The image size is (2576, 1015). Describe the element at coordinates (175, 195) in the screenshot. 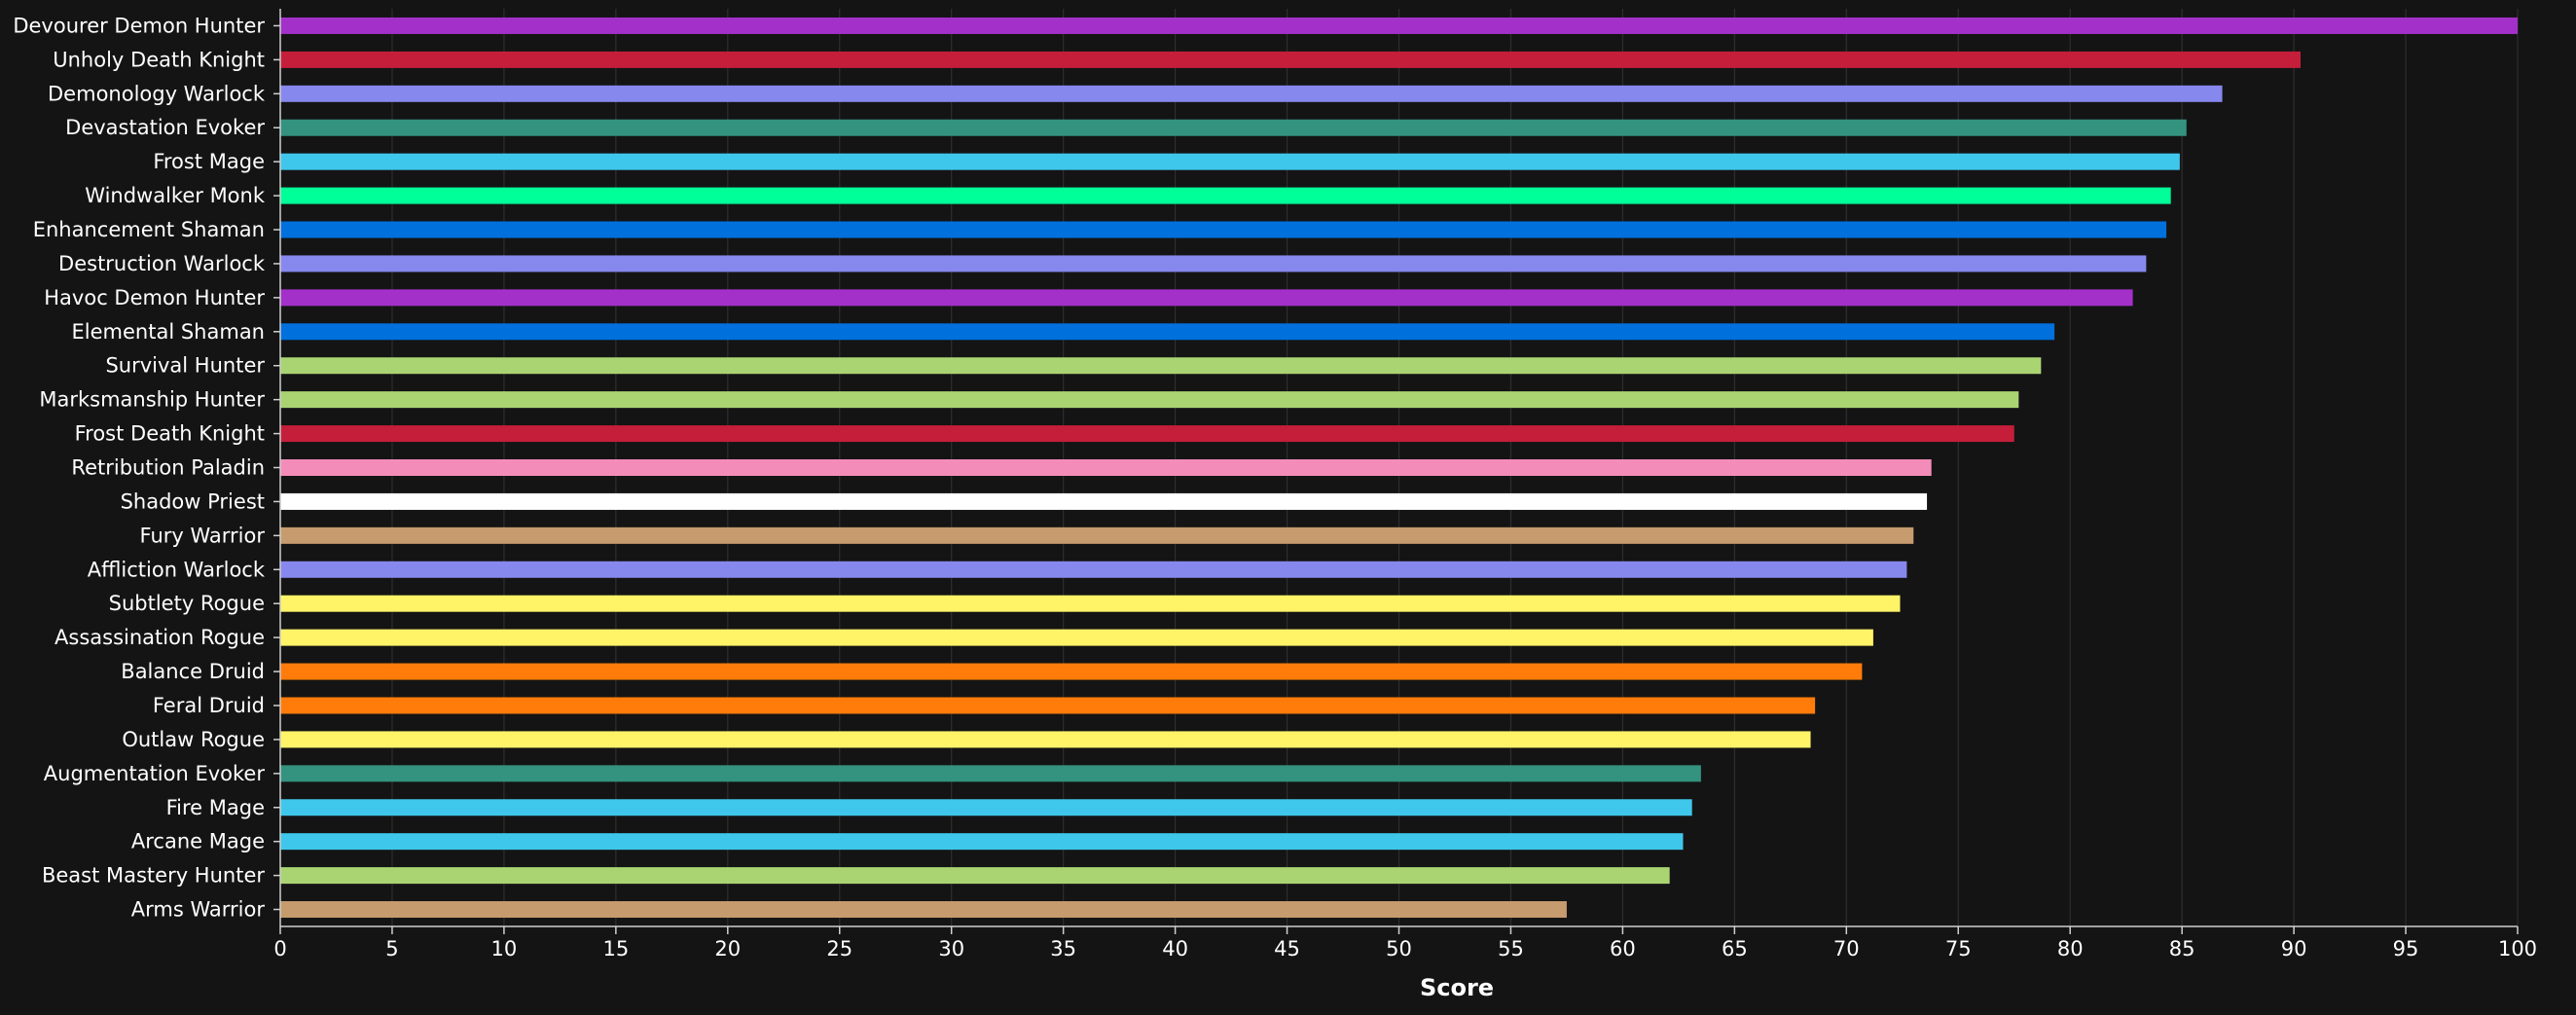

I see `category-label: Windwalker Monk` at that location.